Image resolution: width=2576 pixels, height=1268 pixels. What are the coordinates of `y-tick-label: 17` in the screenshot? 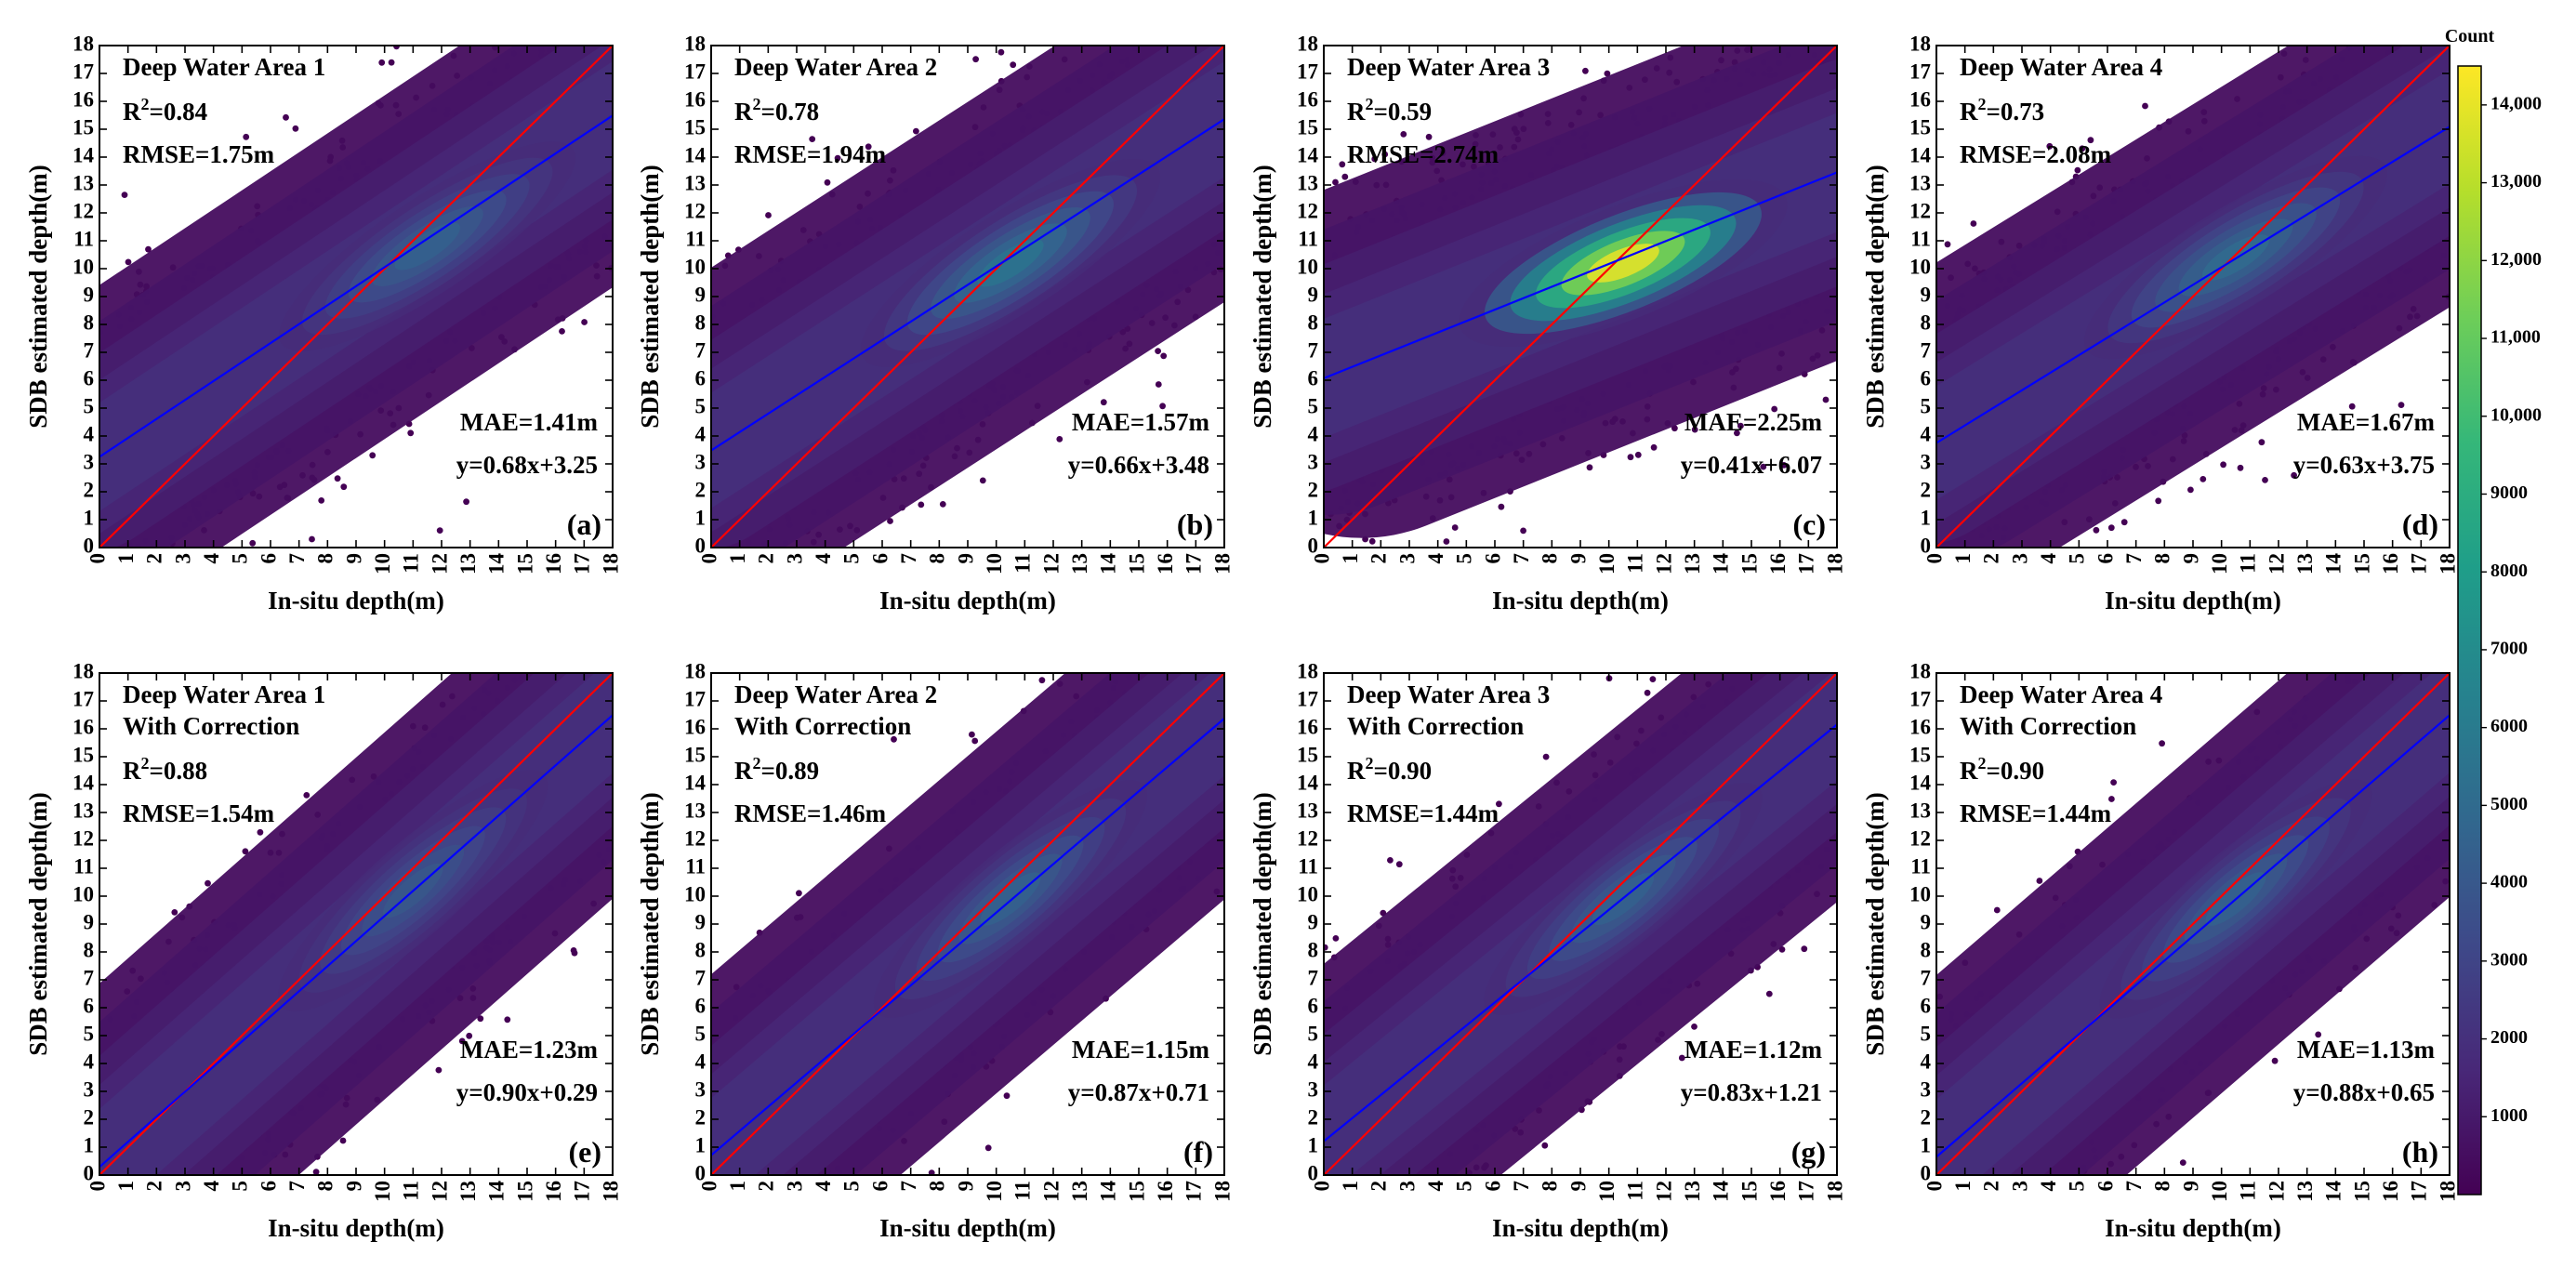 It's located at (83, 71).